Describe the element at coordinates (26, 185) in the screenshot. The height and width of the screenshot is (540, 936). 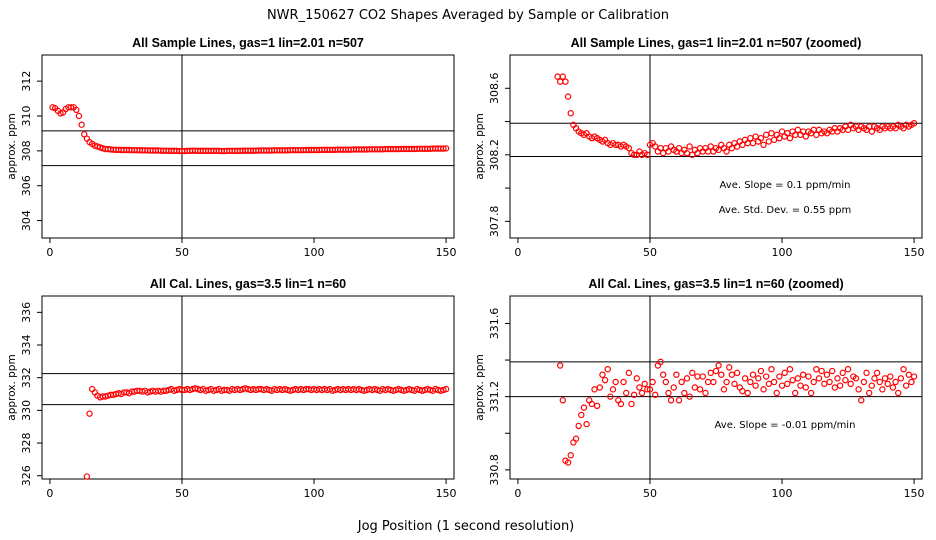
I see `y-tick-label: 306` at that location.